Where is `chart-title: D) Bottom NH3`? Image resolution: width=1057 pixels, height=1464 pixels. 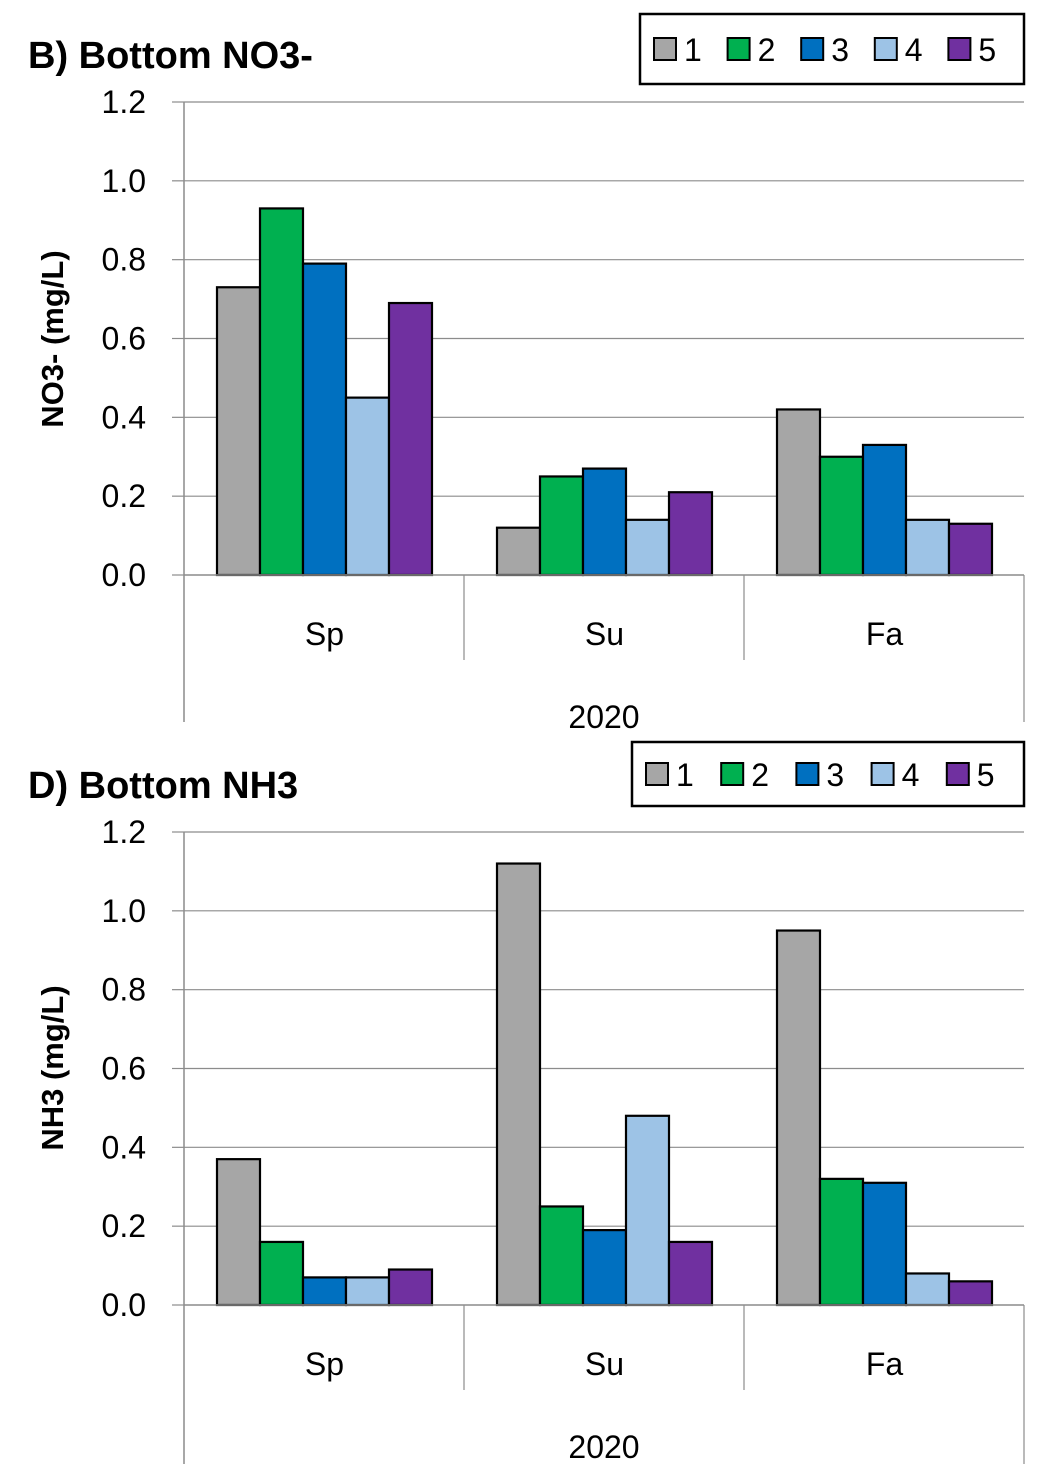
chart-title: D) Bottom NH3 is located at coordinates (163, 786).